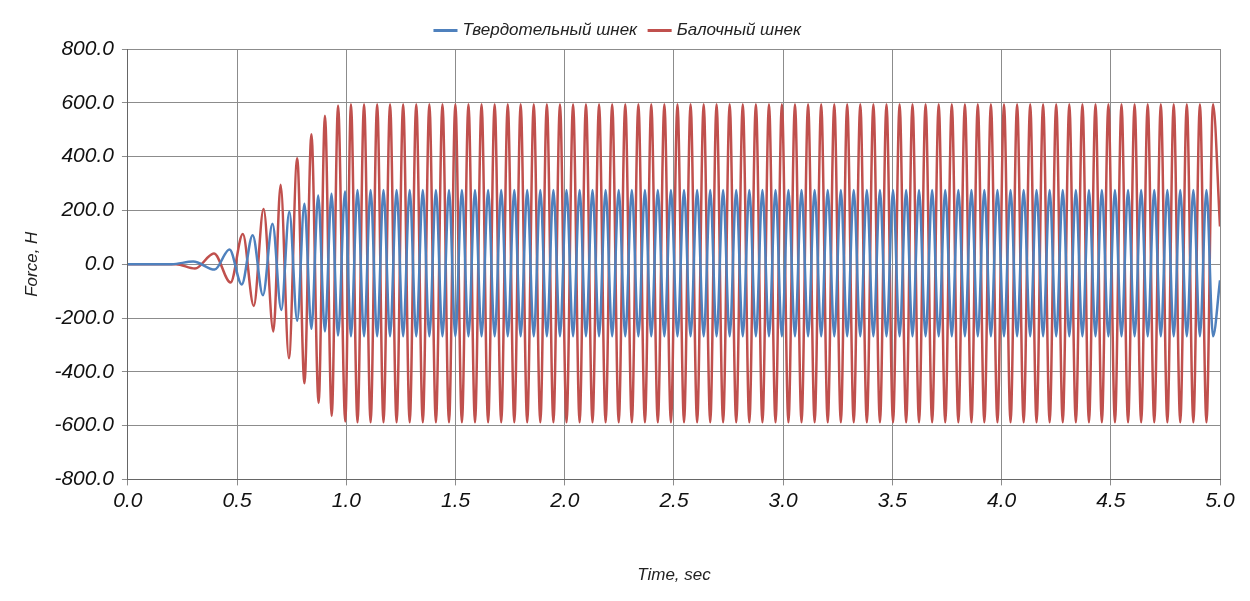 The height and width of the screenshot is (601, 1250). What do you see at coordinates (1220, 499) in the screenshot?
I see `x-tick-label: 5.0` at bounding box center [1220, 499].